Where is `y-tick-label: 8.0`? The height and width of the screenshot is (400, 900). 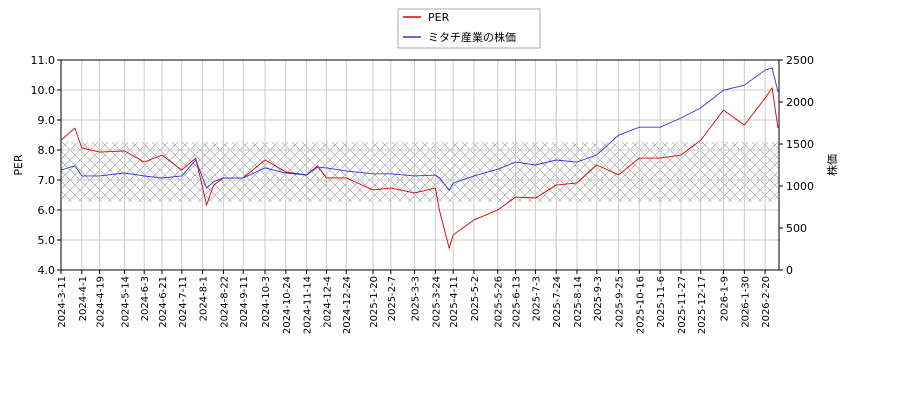
y-tick-label: 8.0 is located at coordinates (47, 150).